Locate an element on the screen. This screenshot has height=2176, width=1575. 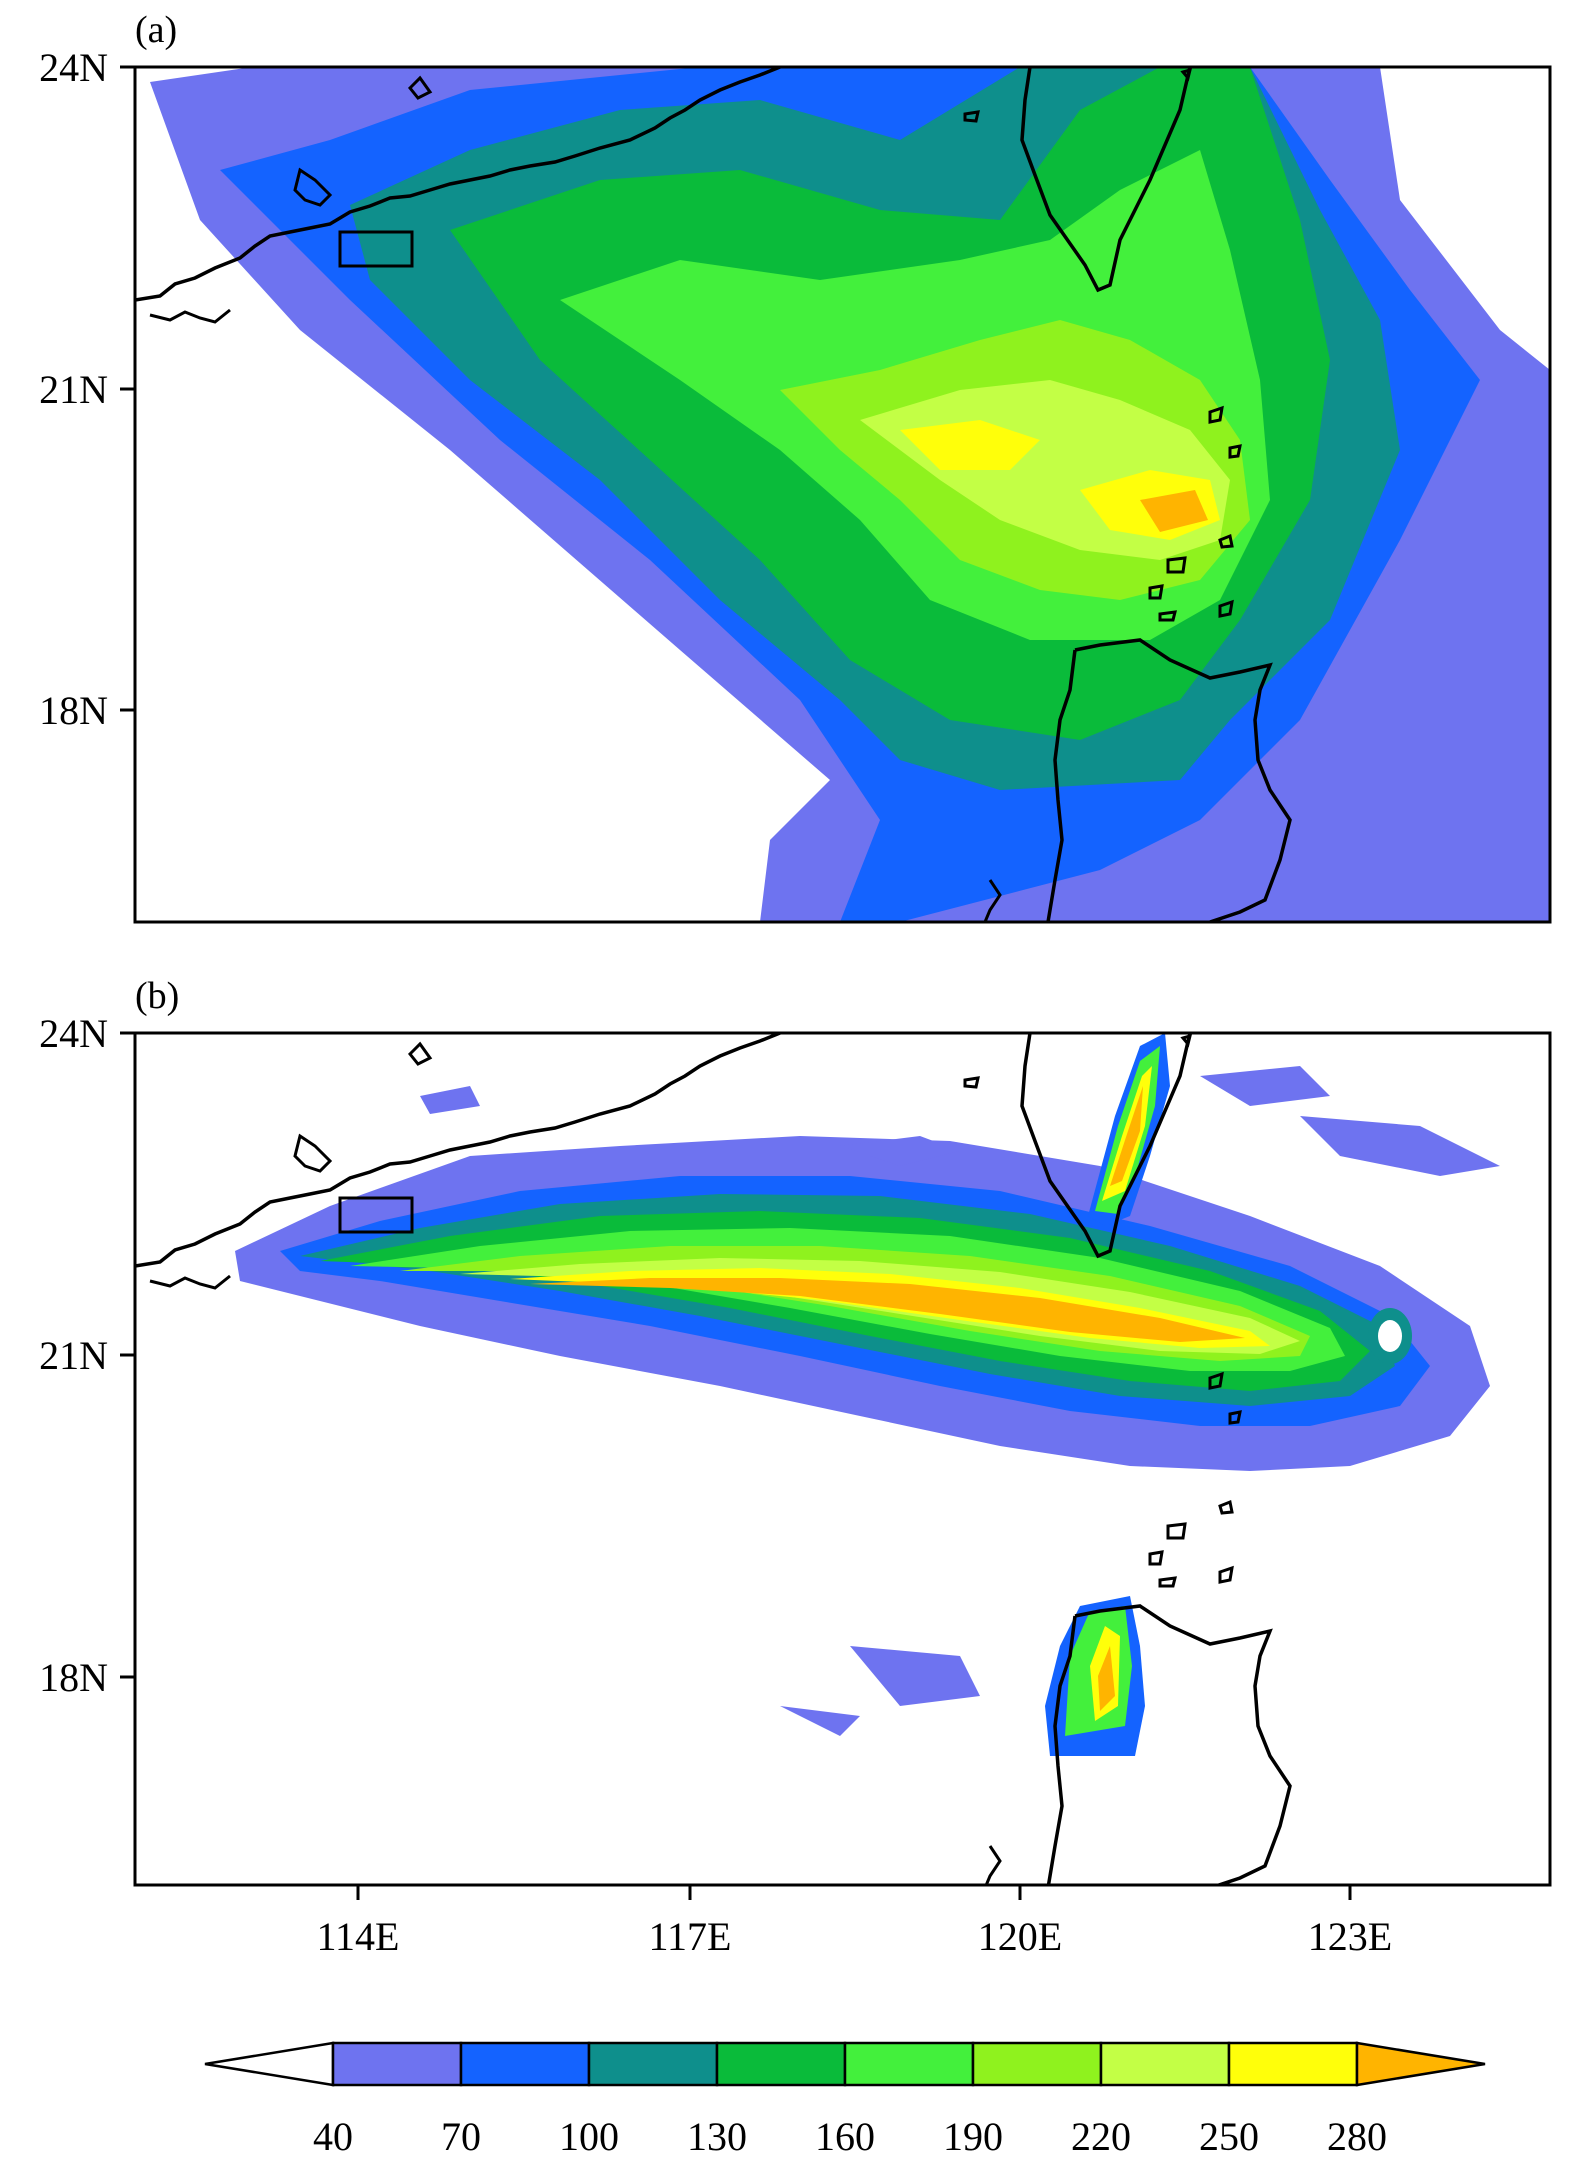
colorbar-tick-label: 130 is located at coordinates (717, 2136).